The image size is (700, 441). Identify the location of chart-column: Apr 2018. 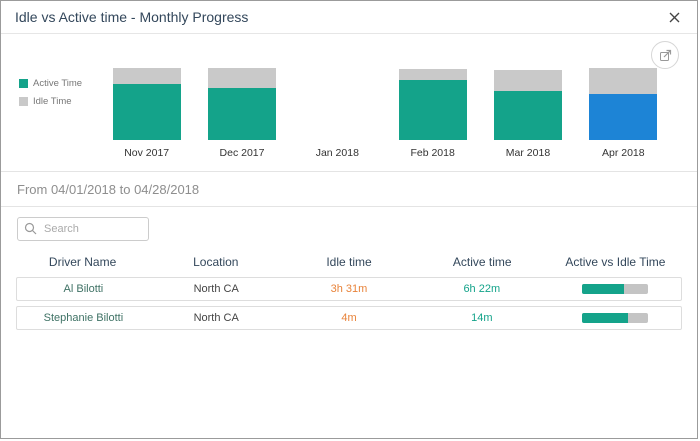
(623, 111).